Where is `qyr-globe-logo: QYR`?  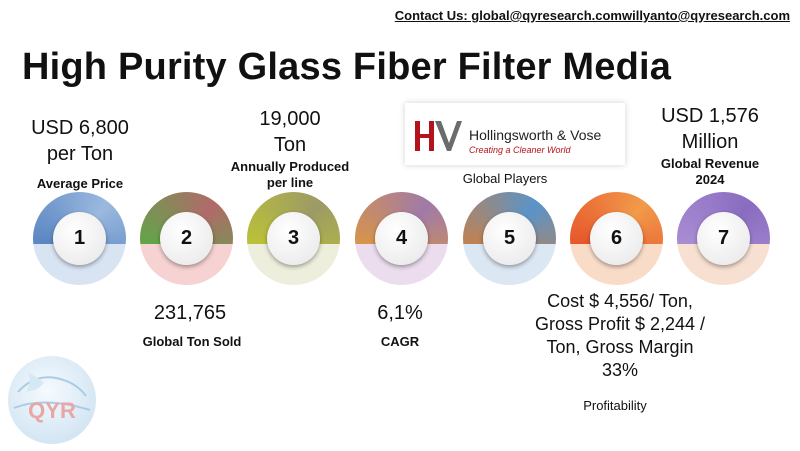
qyr-globe-logo: QYR is located at coordinates (52, 401).